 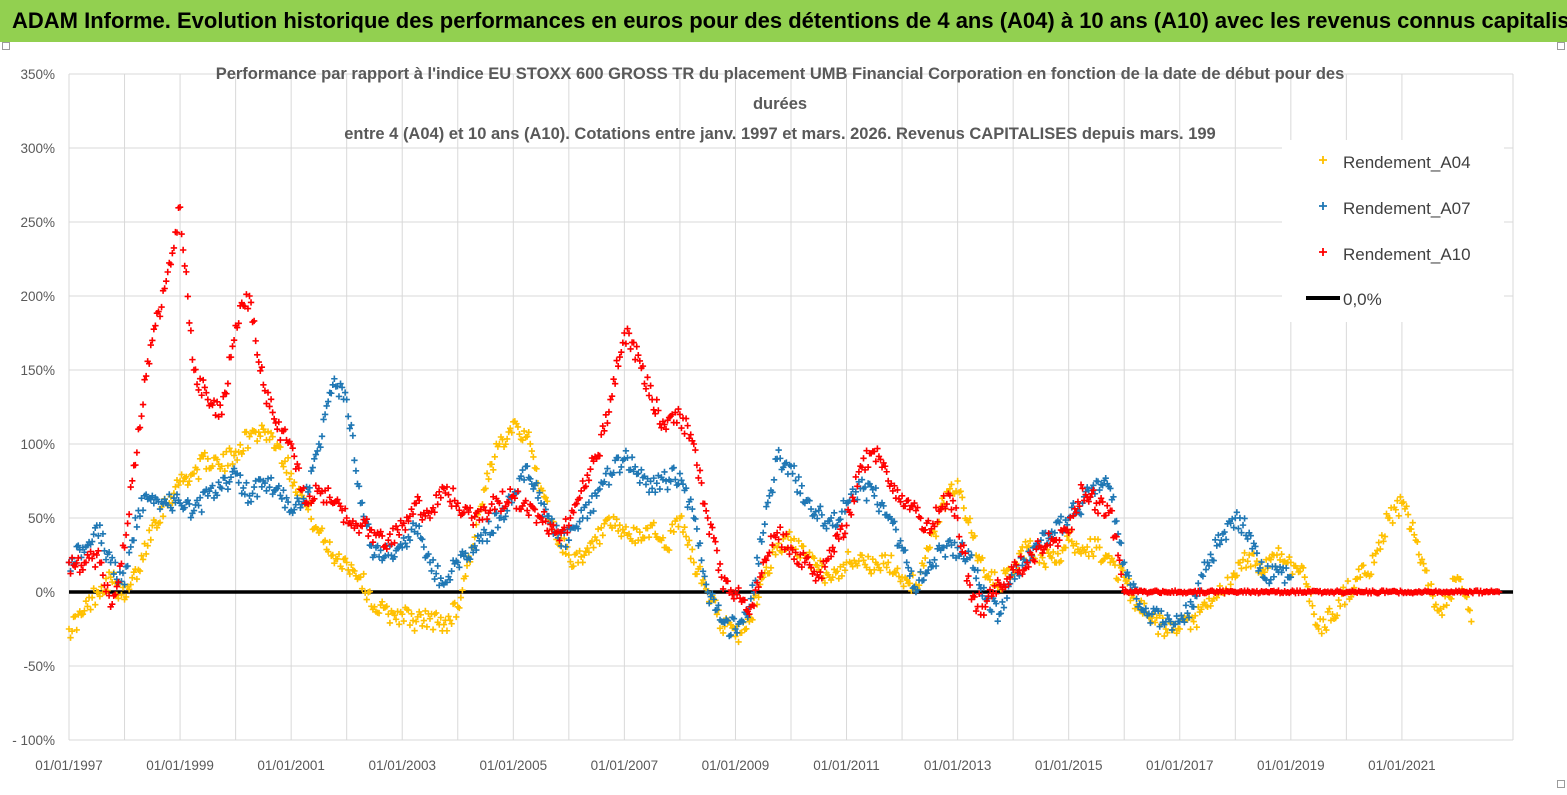 What do you see at coordinates (6, 46) in the screenshot?
I see `chart-resize-handle-top-left` at bounding box center [6, 46].